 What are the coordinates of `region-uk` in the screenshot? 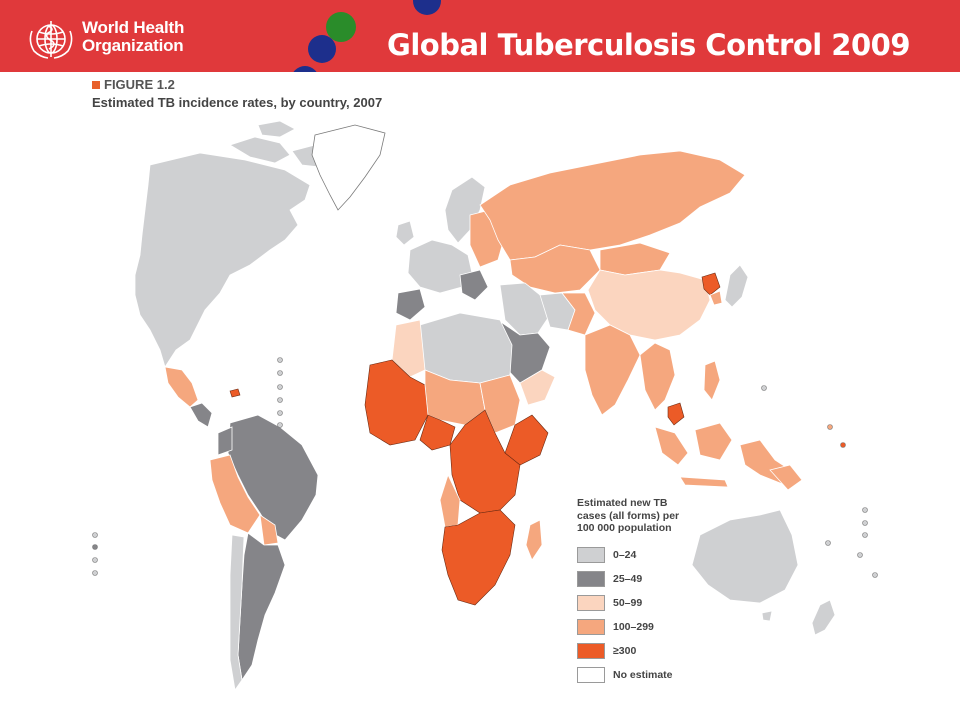 It's located at (405, 233).